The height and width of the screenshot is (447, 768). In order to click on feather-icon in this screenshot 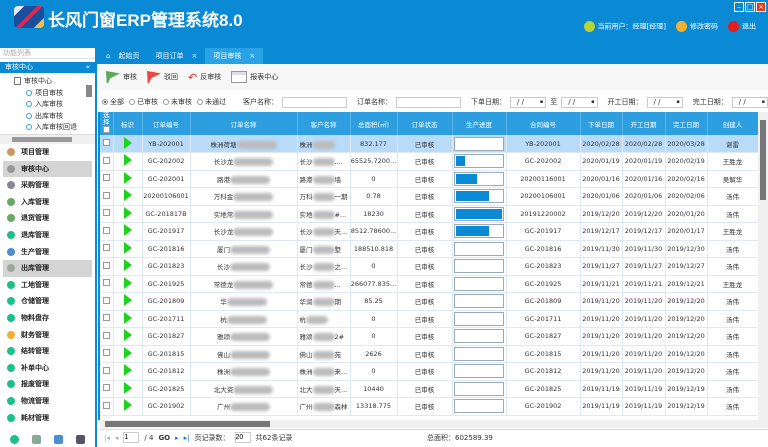, I will do `click(58, 439)`.